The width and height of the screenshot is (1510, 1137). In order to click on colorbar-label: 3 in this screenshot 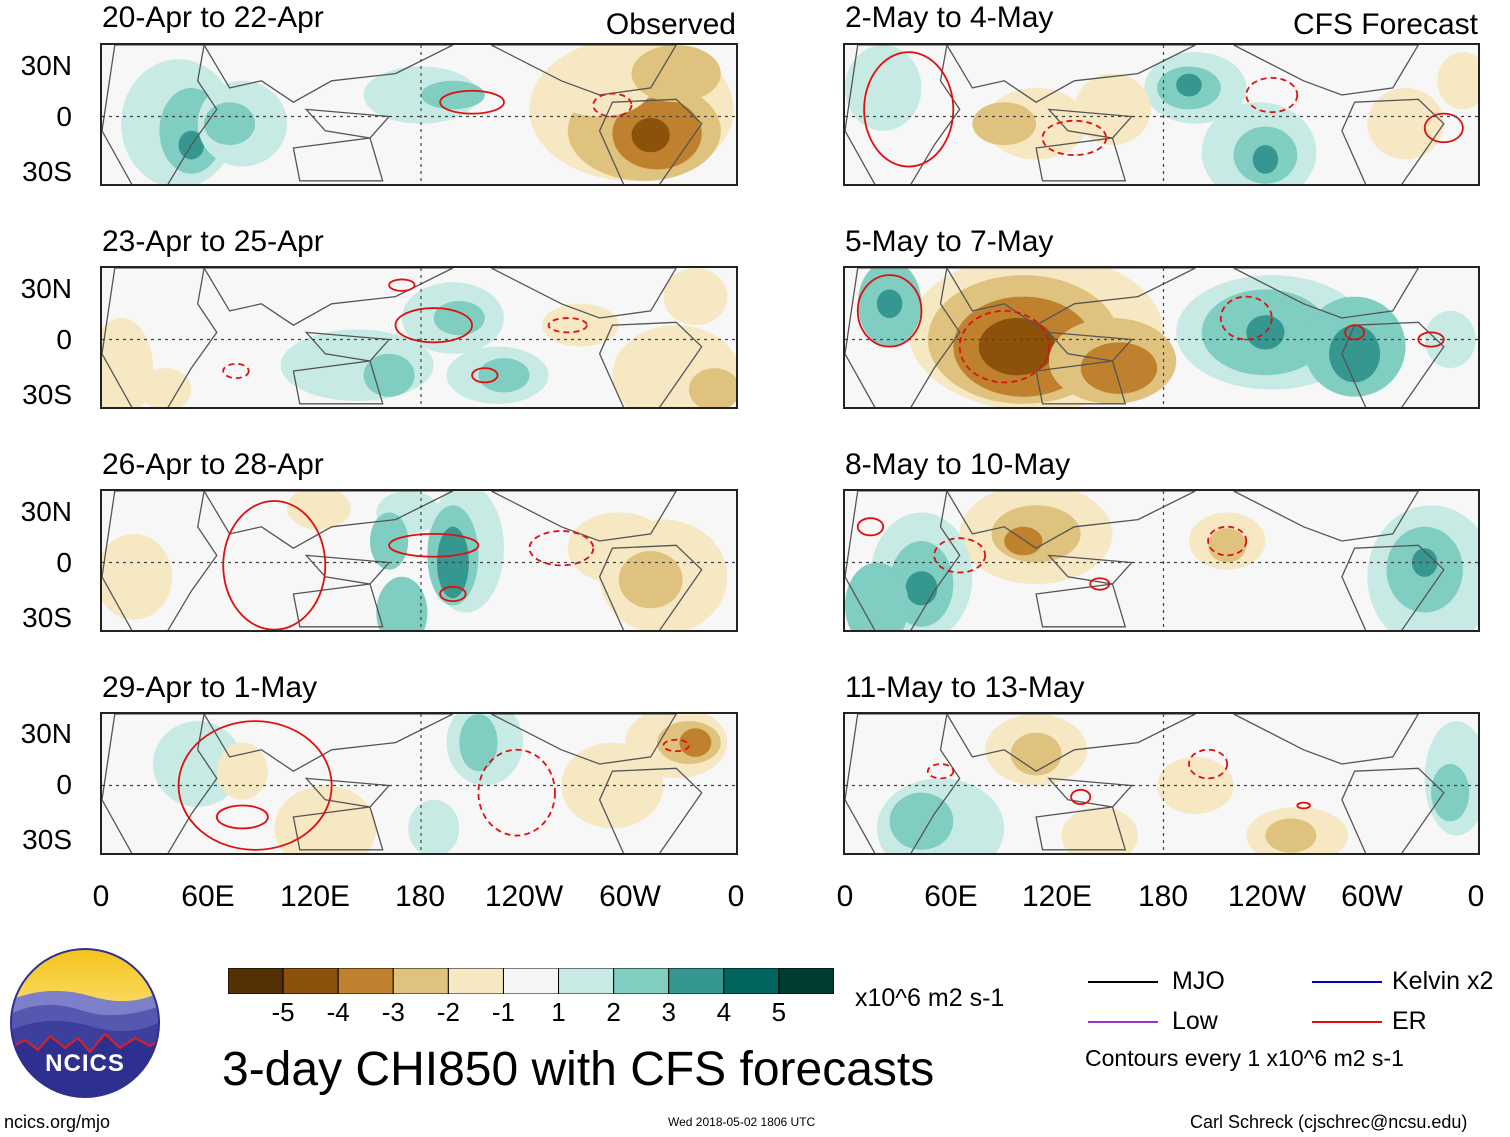, I will do `click(668, 1012)`.